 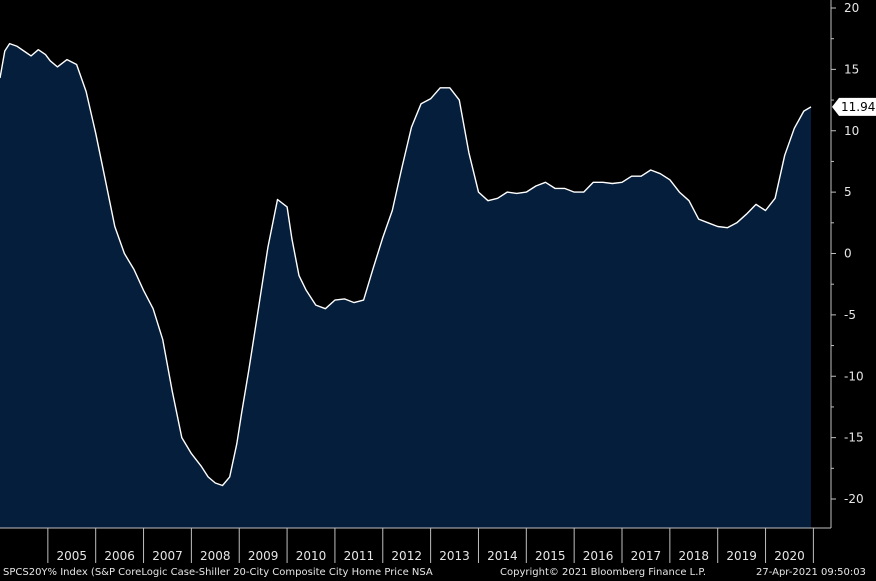 What do you see at coordinates (598, 556) in the screenshot?
I see `x-tick-label: 2016` at bounding box center [598, 556].